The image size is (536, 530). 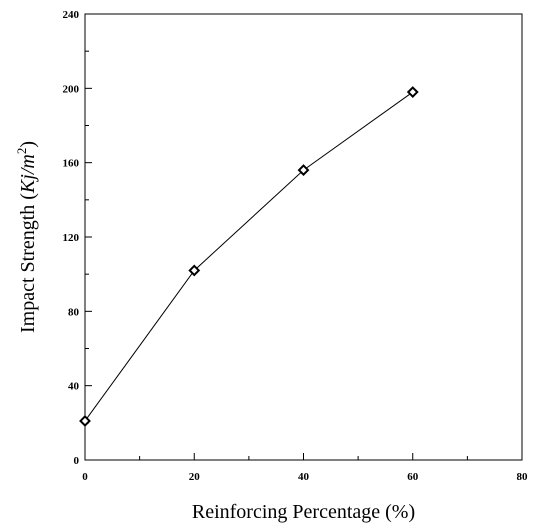 I want to click on y-tick-label: 240, so click(x=71, y=15).